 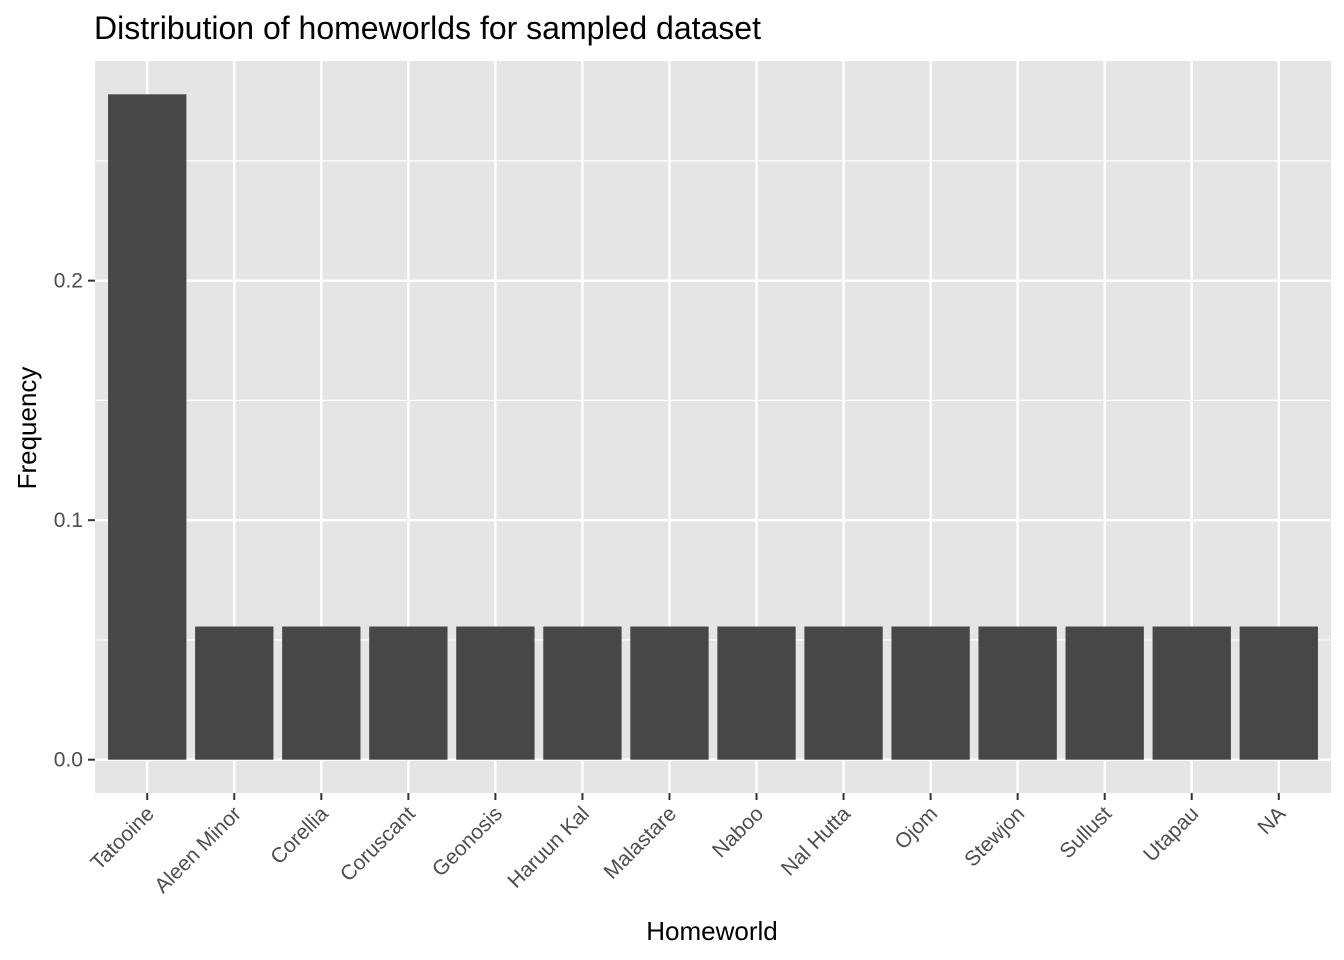 I want to click on x-tick-label: Geonosis, so click(x=467, y=841).